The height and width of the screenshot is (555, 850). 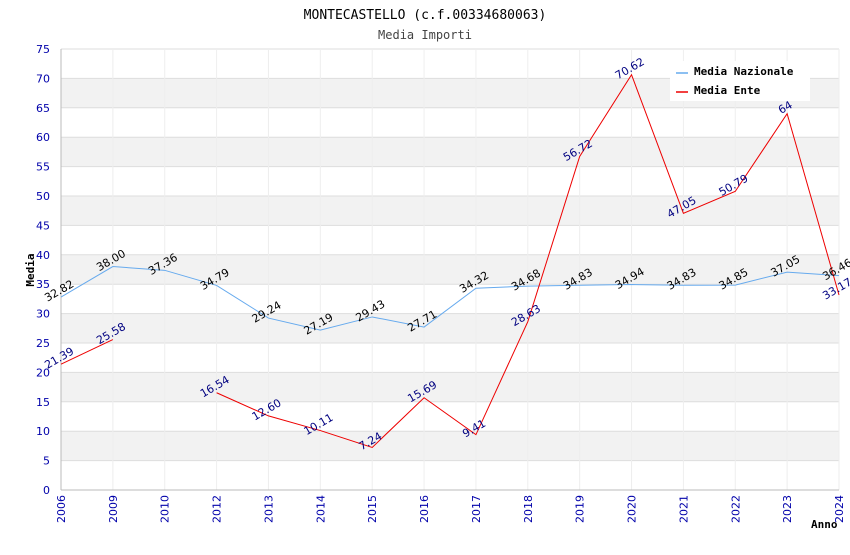 What do you see at coordinates (43, 284) in the screenshot?
I see `y-tick-label: 35` at bounding box center [43, 284].